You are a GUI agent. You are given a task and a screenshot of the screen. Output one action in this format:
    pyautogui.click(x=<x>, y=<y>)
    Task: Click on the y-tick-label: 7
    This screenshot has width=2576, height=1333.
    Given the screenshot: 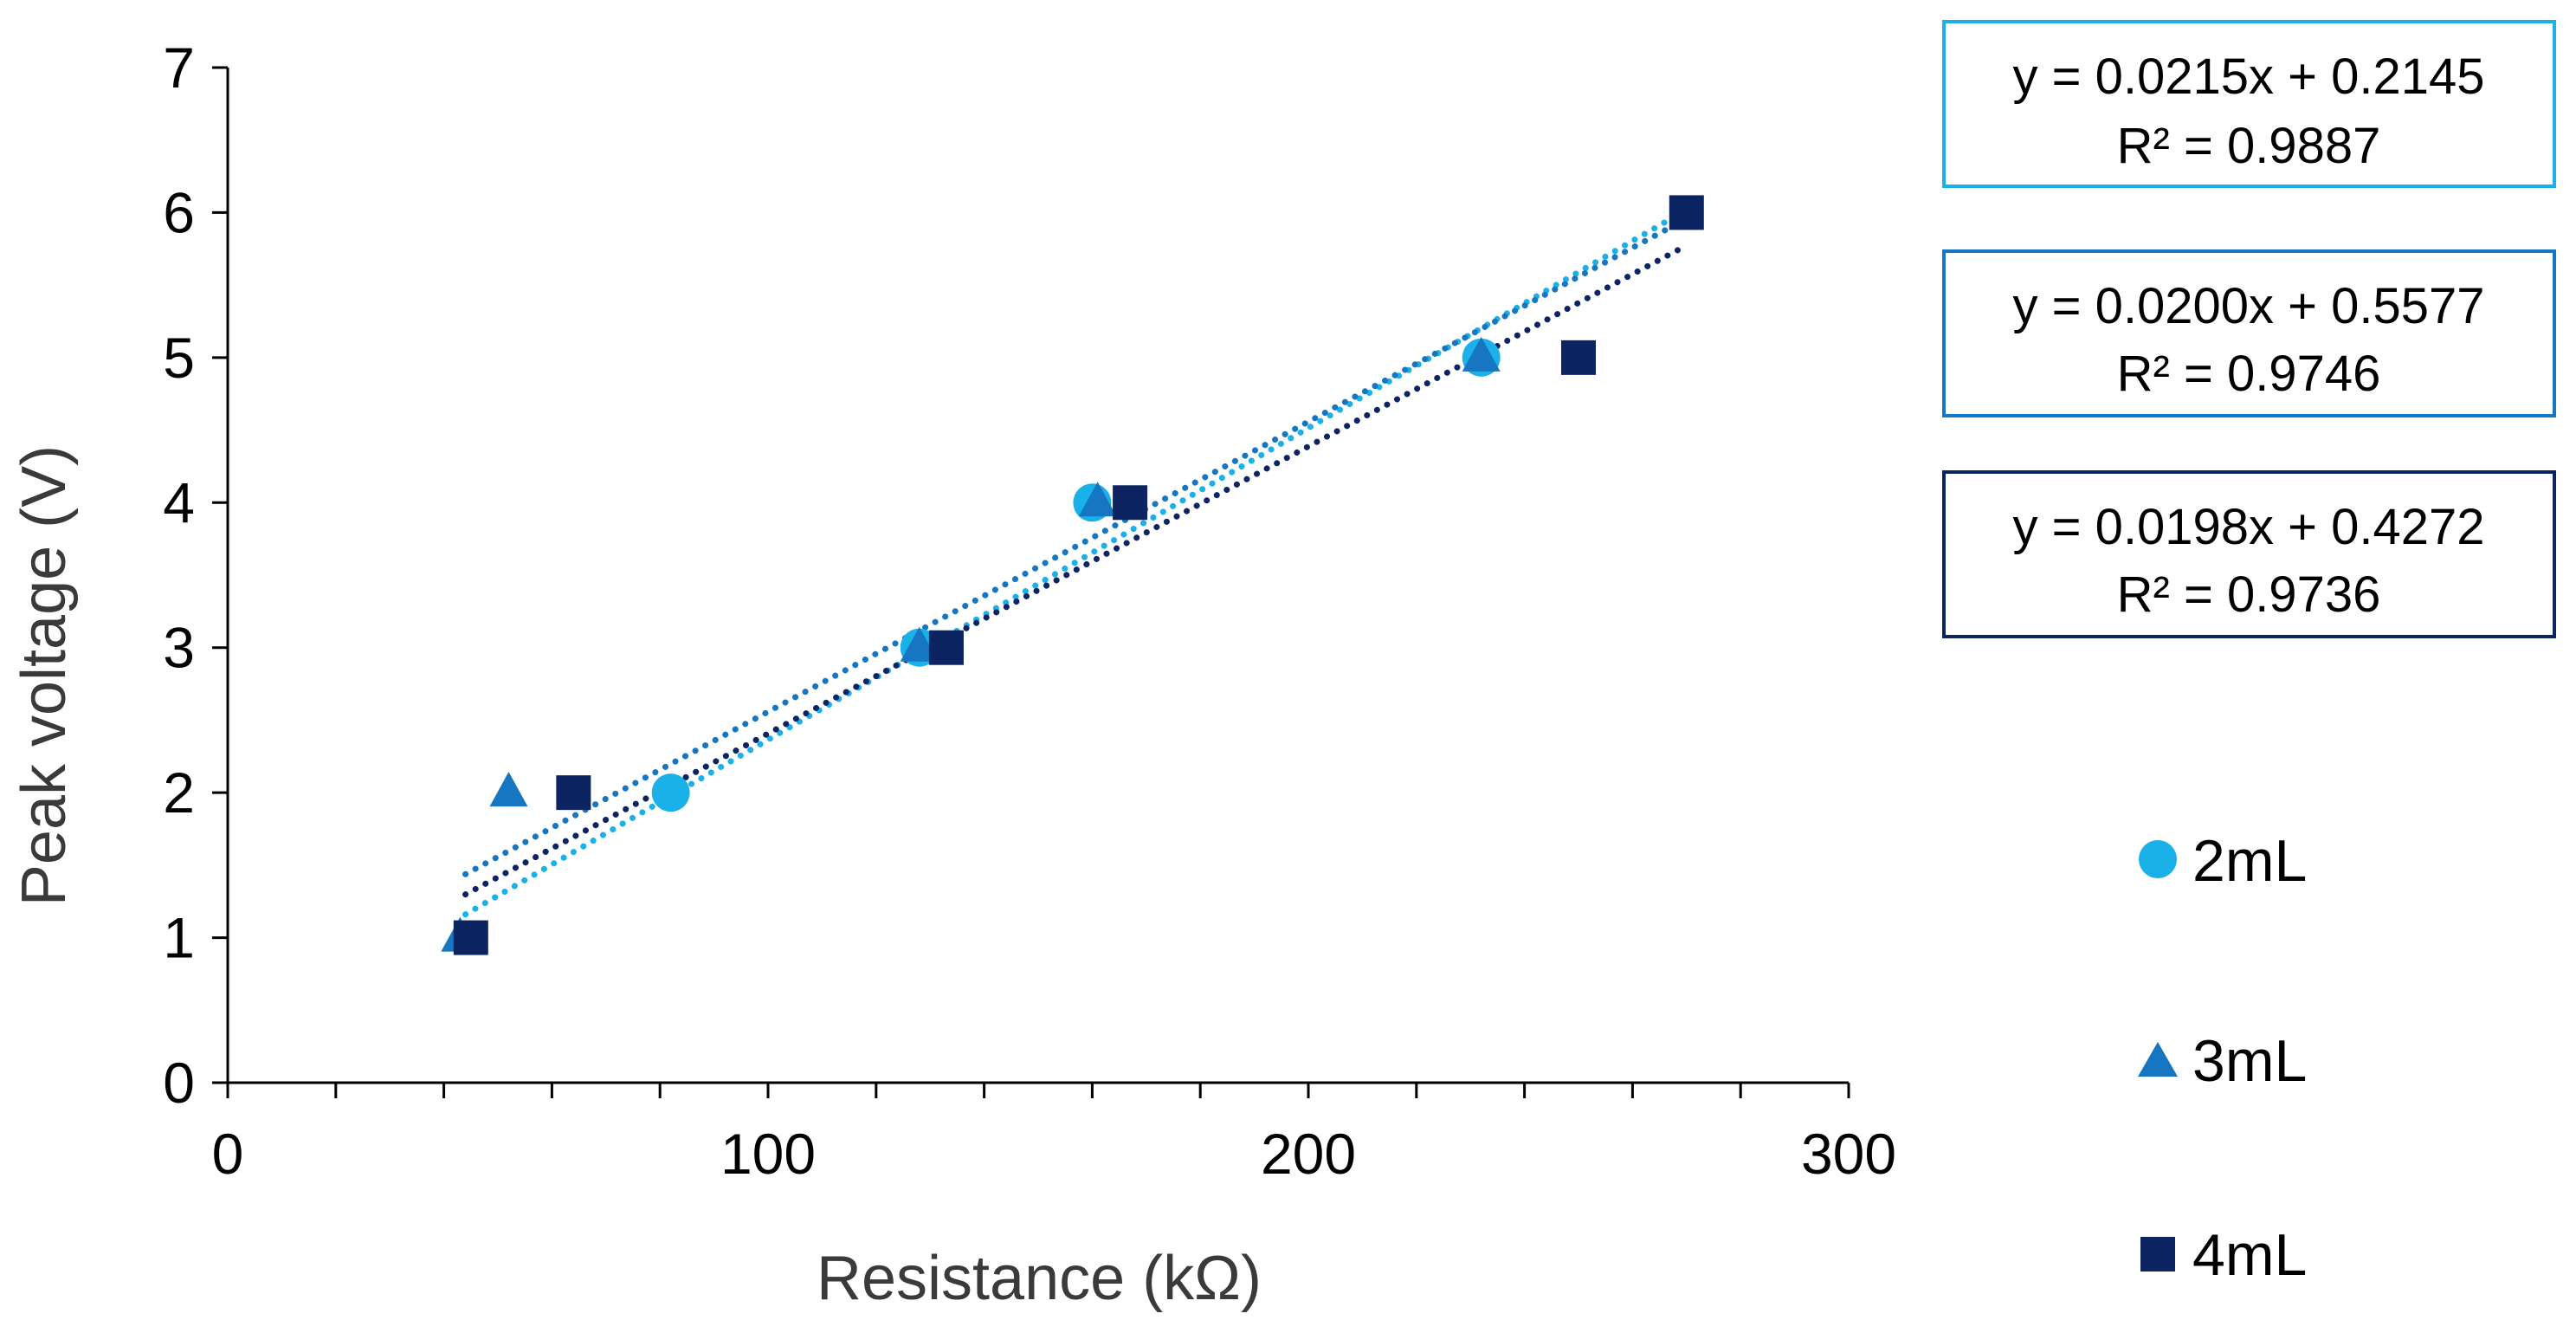 What is the action you would take?
    pyautogui.click(x=179, y=68)
    